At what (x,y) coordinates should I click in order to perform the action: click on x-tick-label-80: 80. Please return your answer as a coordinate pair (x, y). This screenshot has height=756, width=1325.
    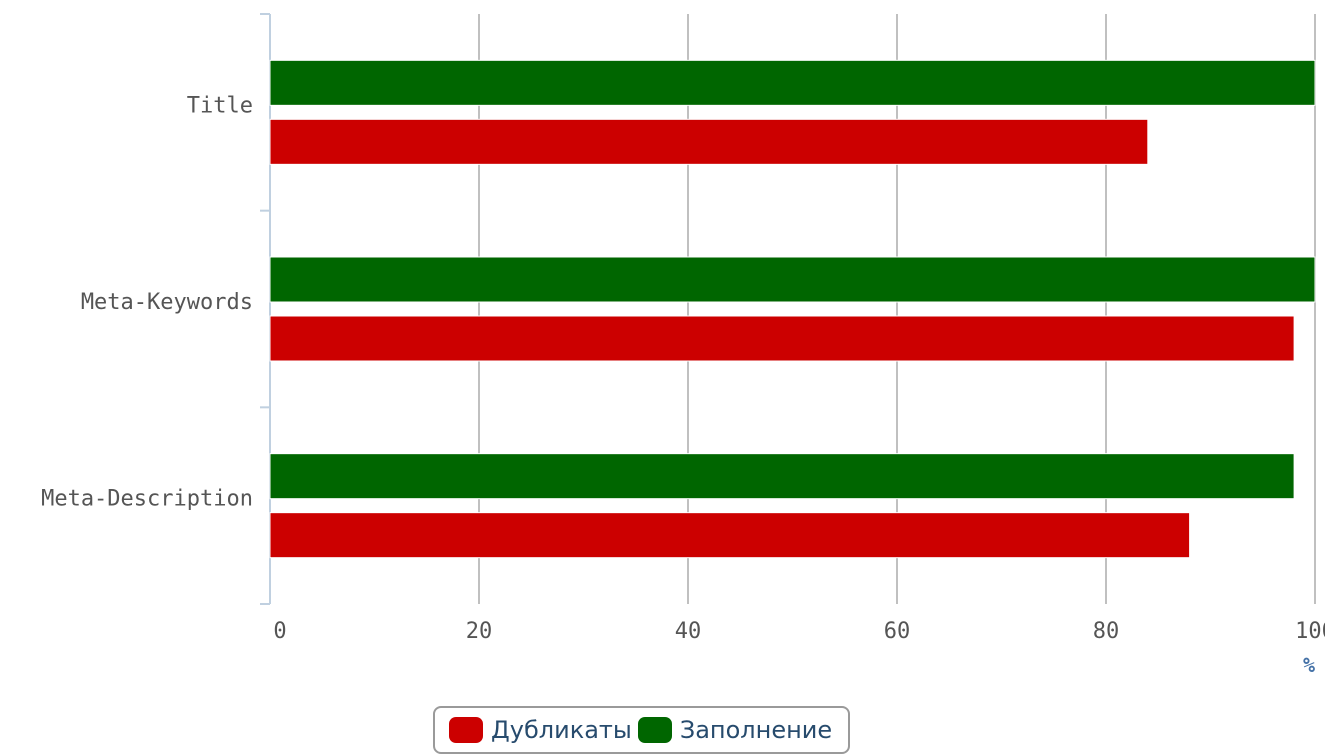
    Looking at the image, I should click on (1106, 631).